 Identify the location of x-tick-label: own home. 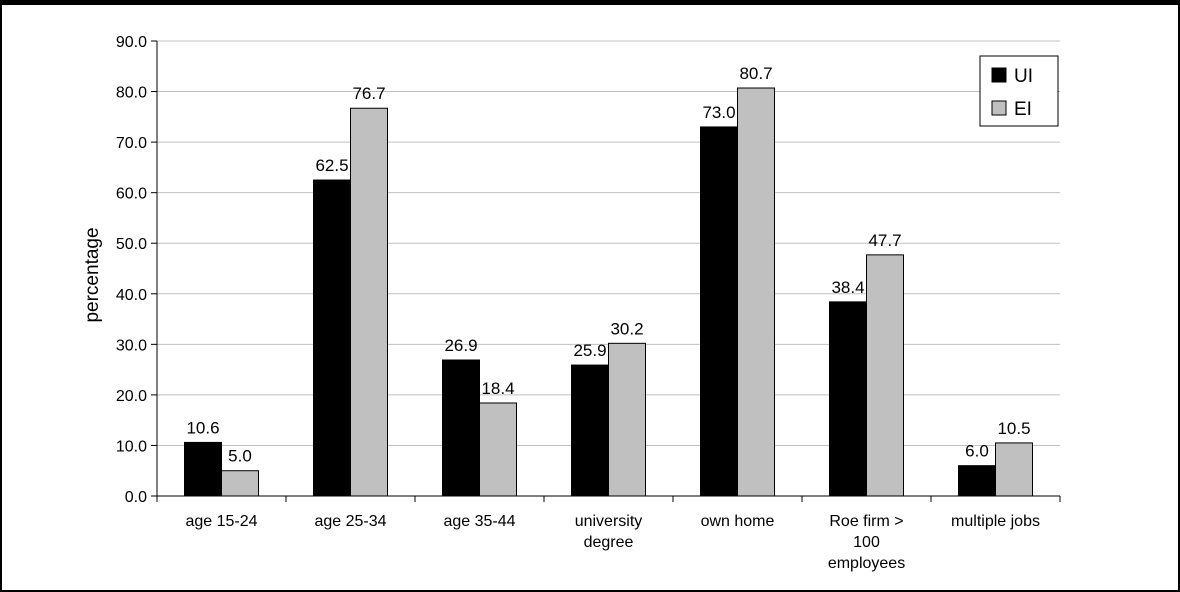
(738, 521).